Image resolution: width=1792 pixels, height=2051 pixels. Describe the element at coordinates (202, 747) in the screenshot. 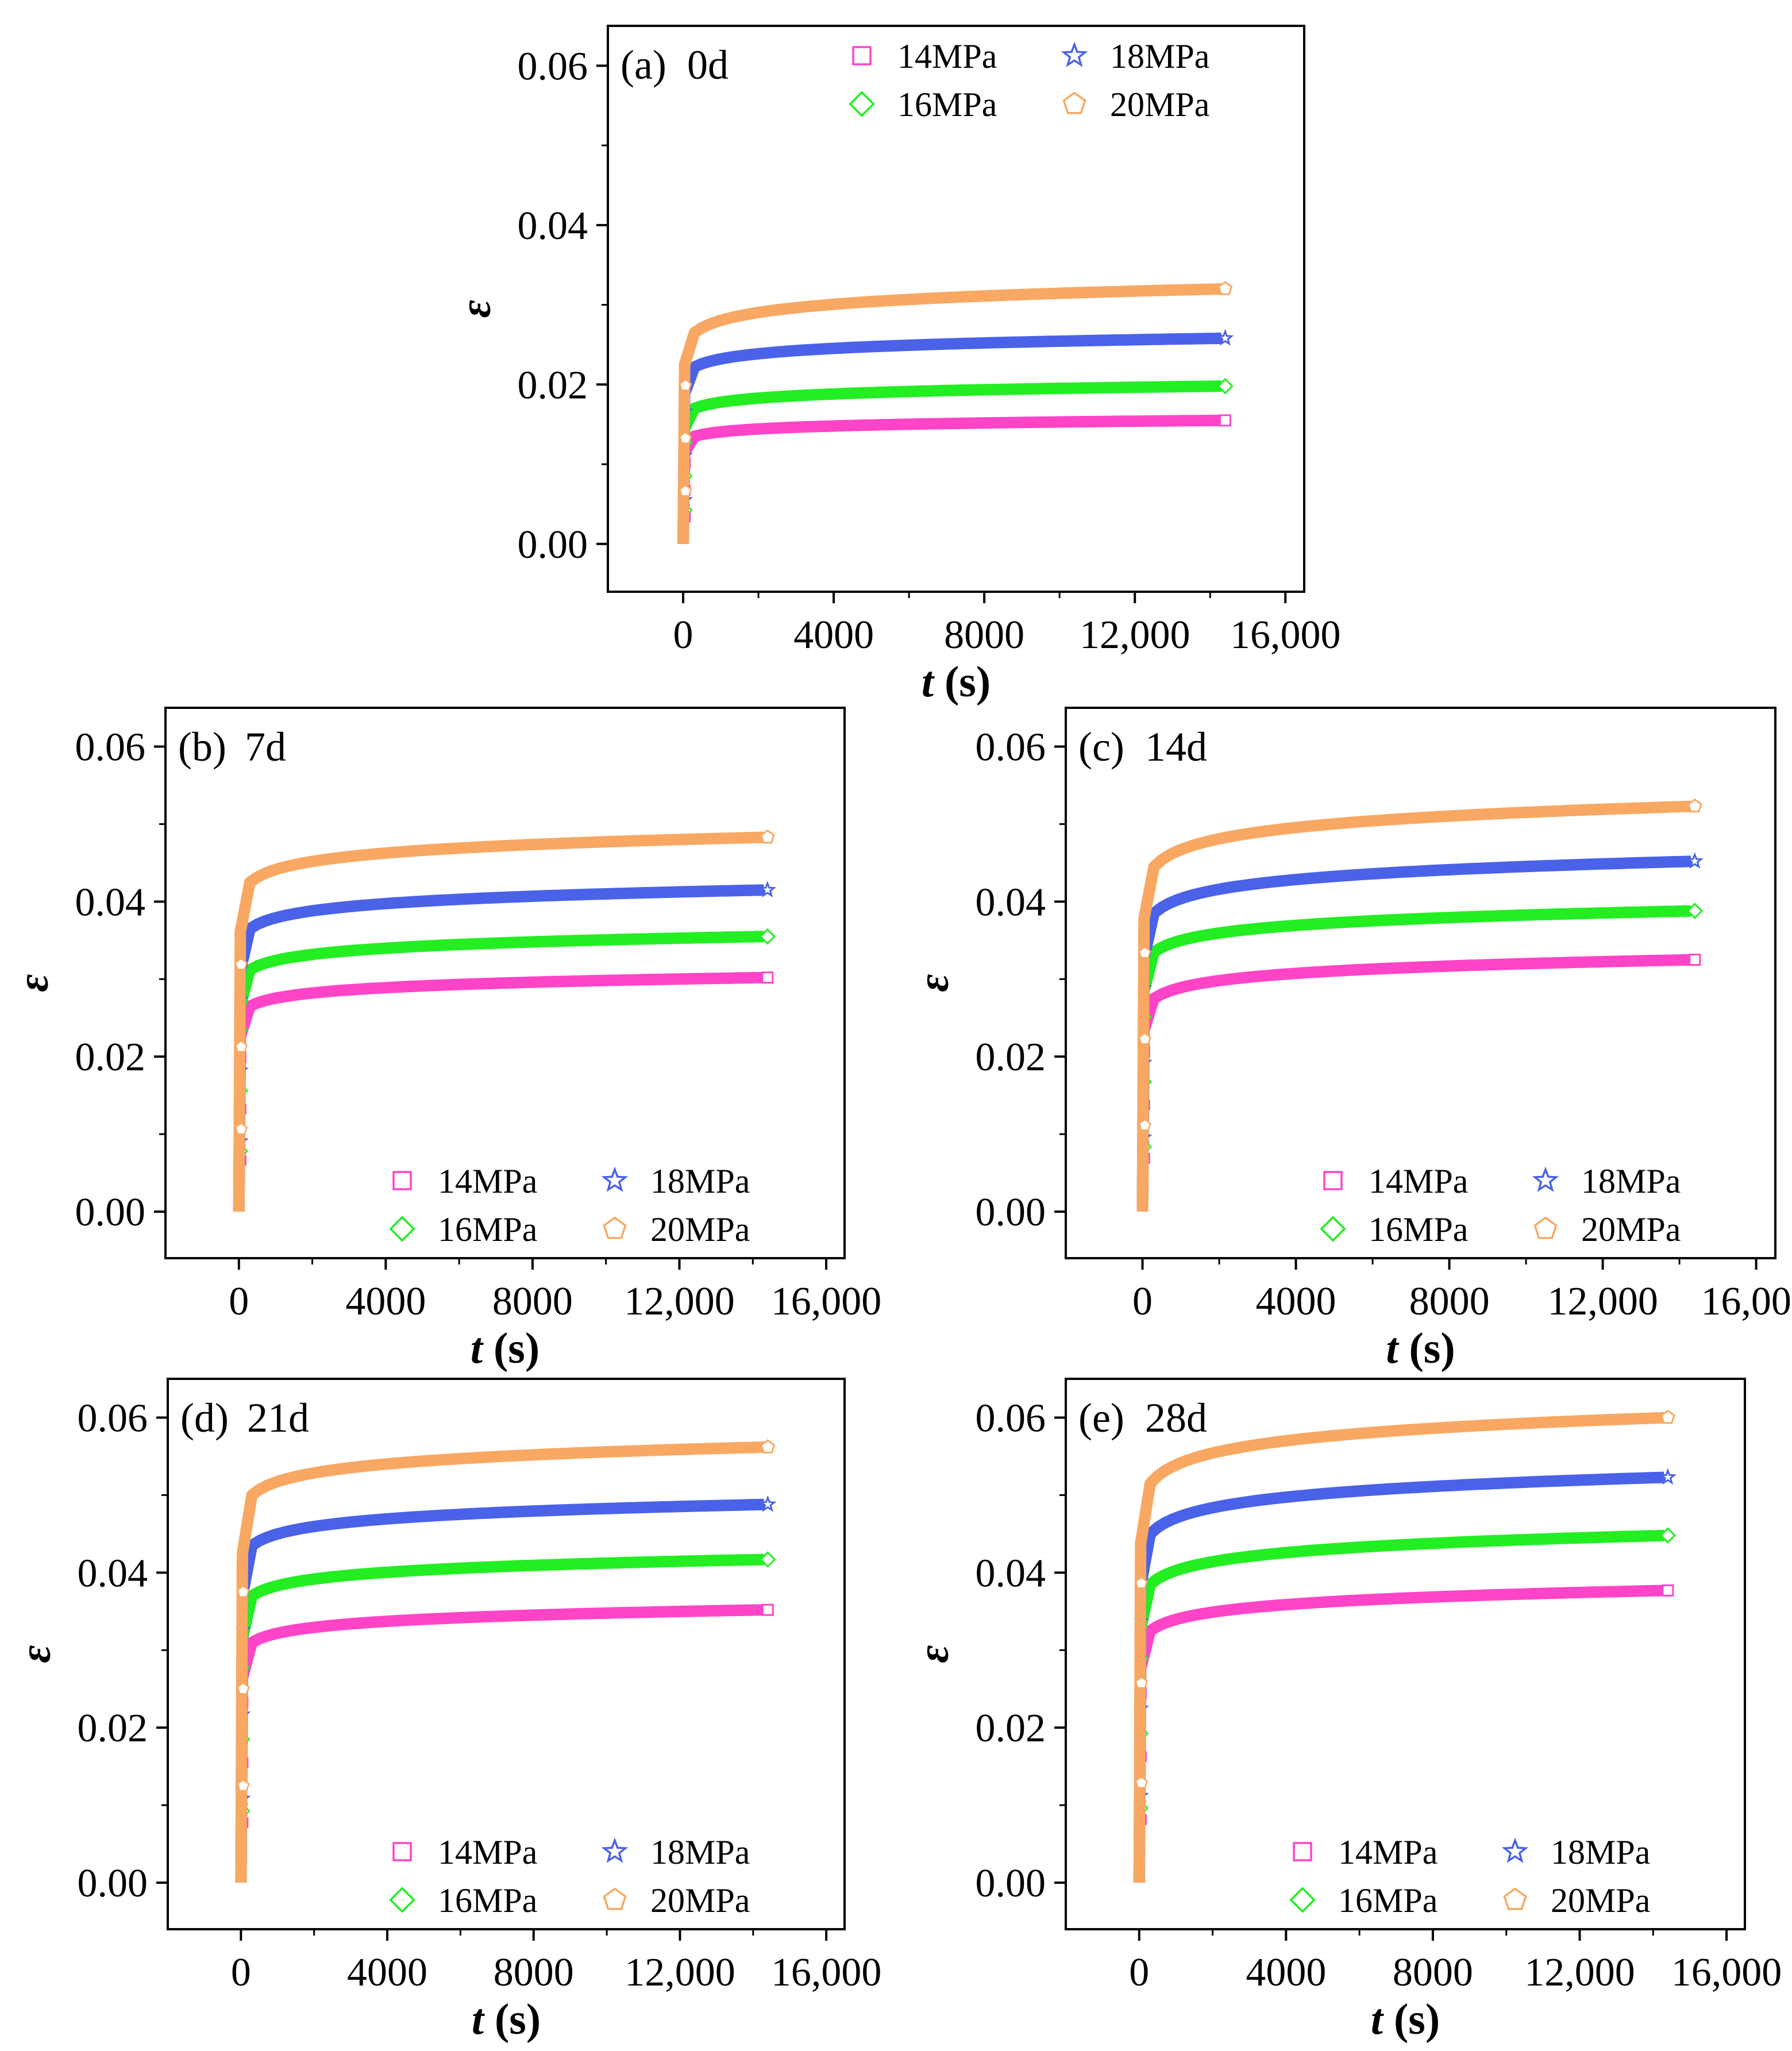

I see `panel-label: (b)` at that location.